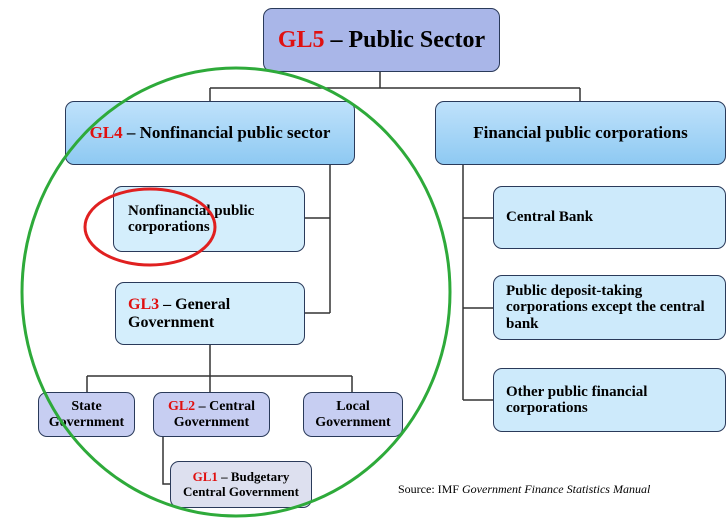 This screenshot has height=522, width=728. I want to click on text: GL5, so click(301, 39).